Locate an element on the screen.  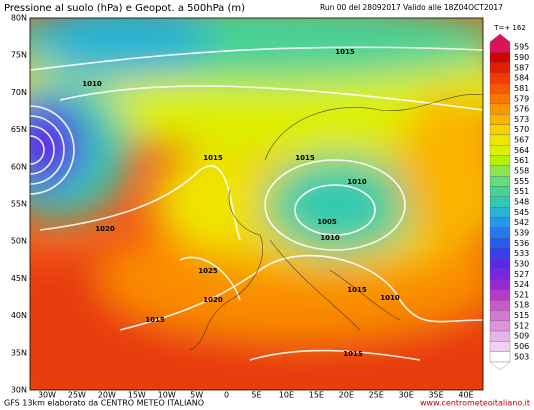
colorbar-label: 570 is located at coordinates (521, 129).